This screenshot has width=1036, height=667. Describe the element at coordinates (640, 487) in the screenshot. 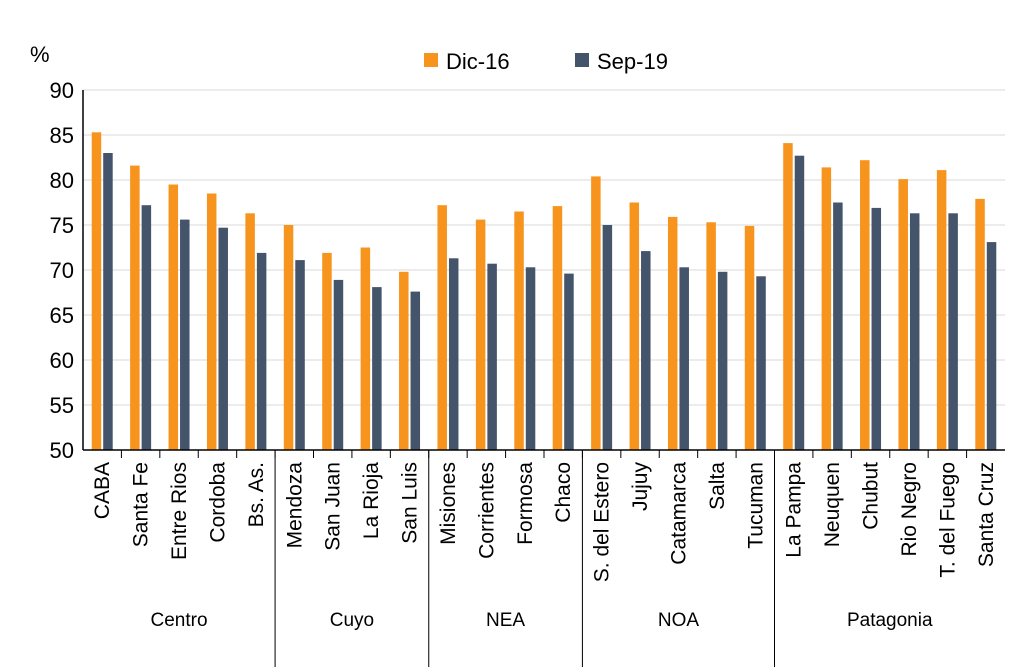

I see `category-label: Jujuy` at that location.